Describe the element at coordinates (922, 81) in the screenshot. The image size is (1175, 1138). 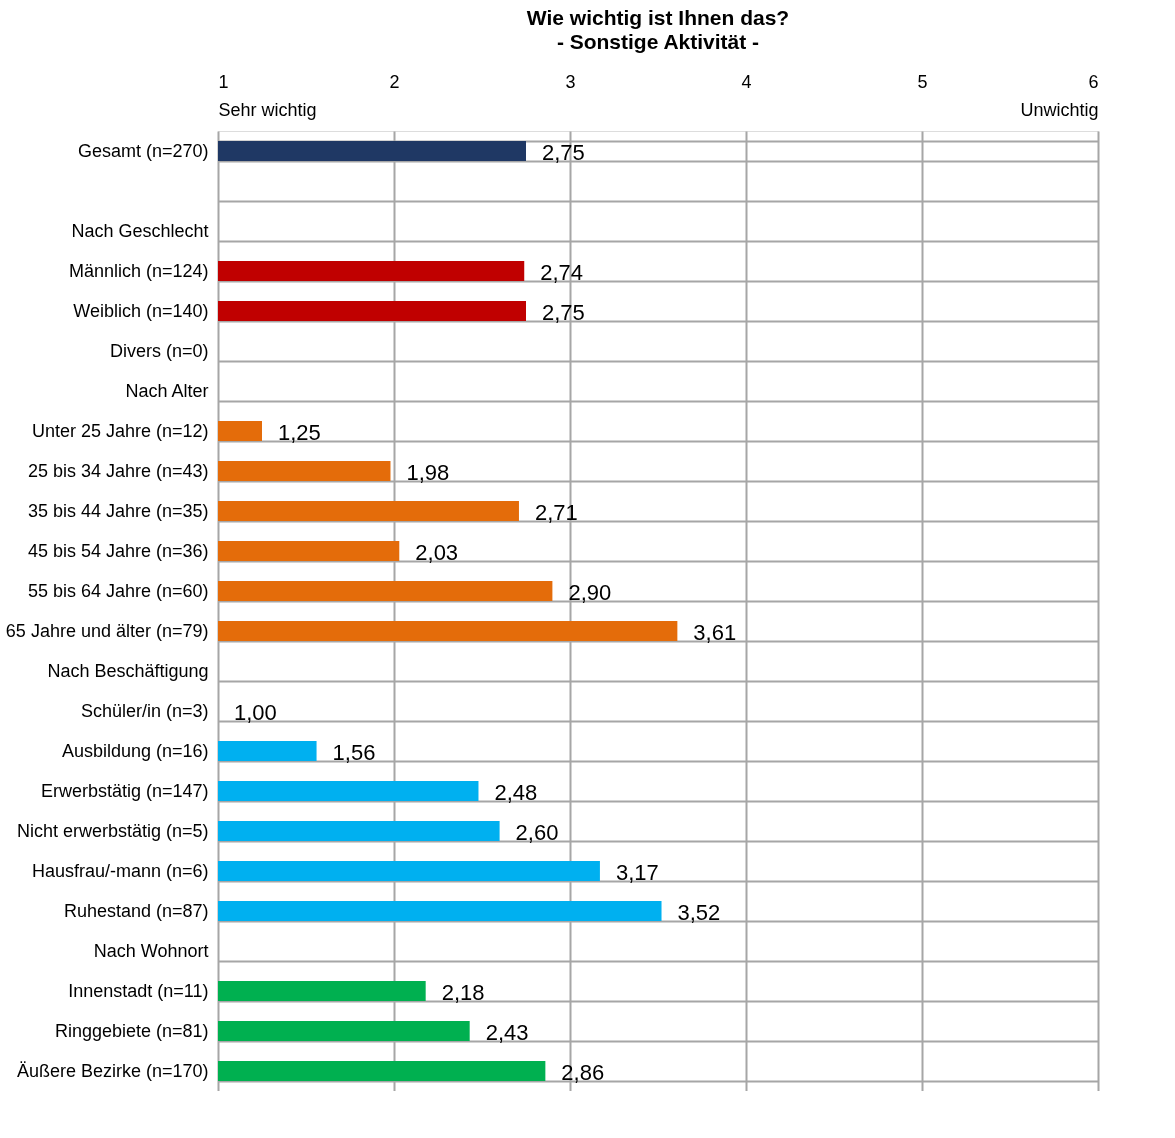
I see `x-tick-label: 5` at that location.